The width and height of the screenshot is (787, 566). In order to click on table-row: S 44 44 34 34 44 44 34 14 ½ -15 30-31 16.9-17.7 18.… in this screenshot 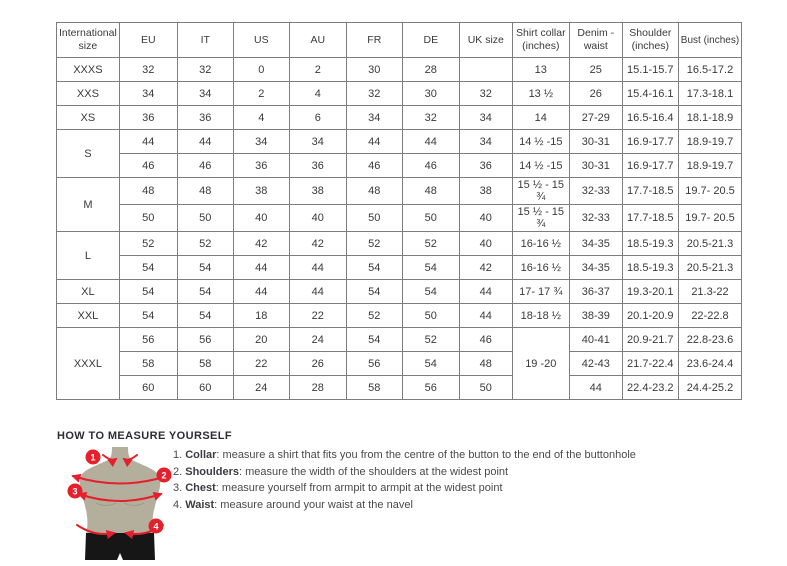, I will do `click(399, 153)`.